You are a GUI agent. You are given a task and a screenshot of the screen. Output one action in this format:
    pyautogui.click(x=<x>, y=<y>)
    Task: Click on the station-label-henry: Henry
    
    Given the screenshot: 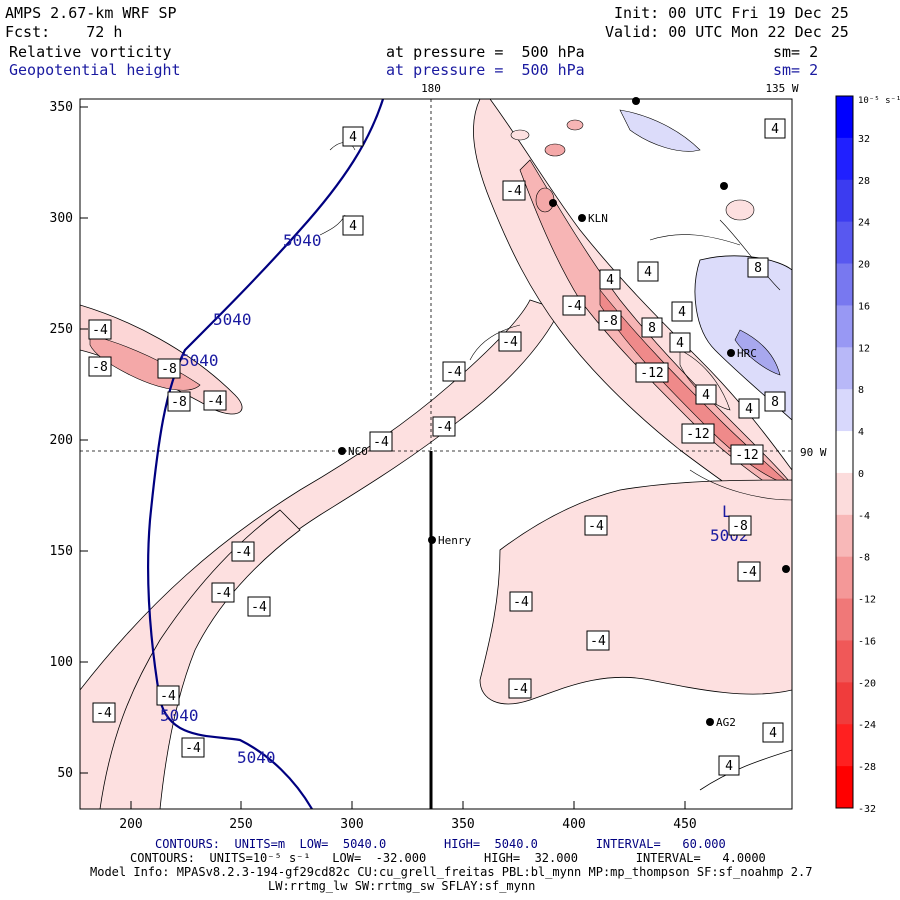 What is the action you would take?
    pyautogui.click(x=454, y=540)
    